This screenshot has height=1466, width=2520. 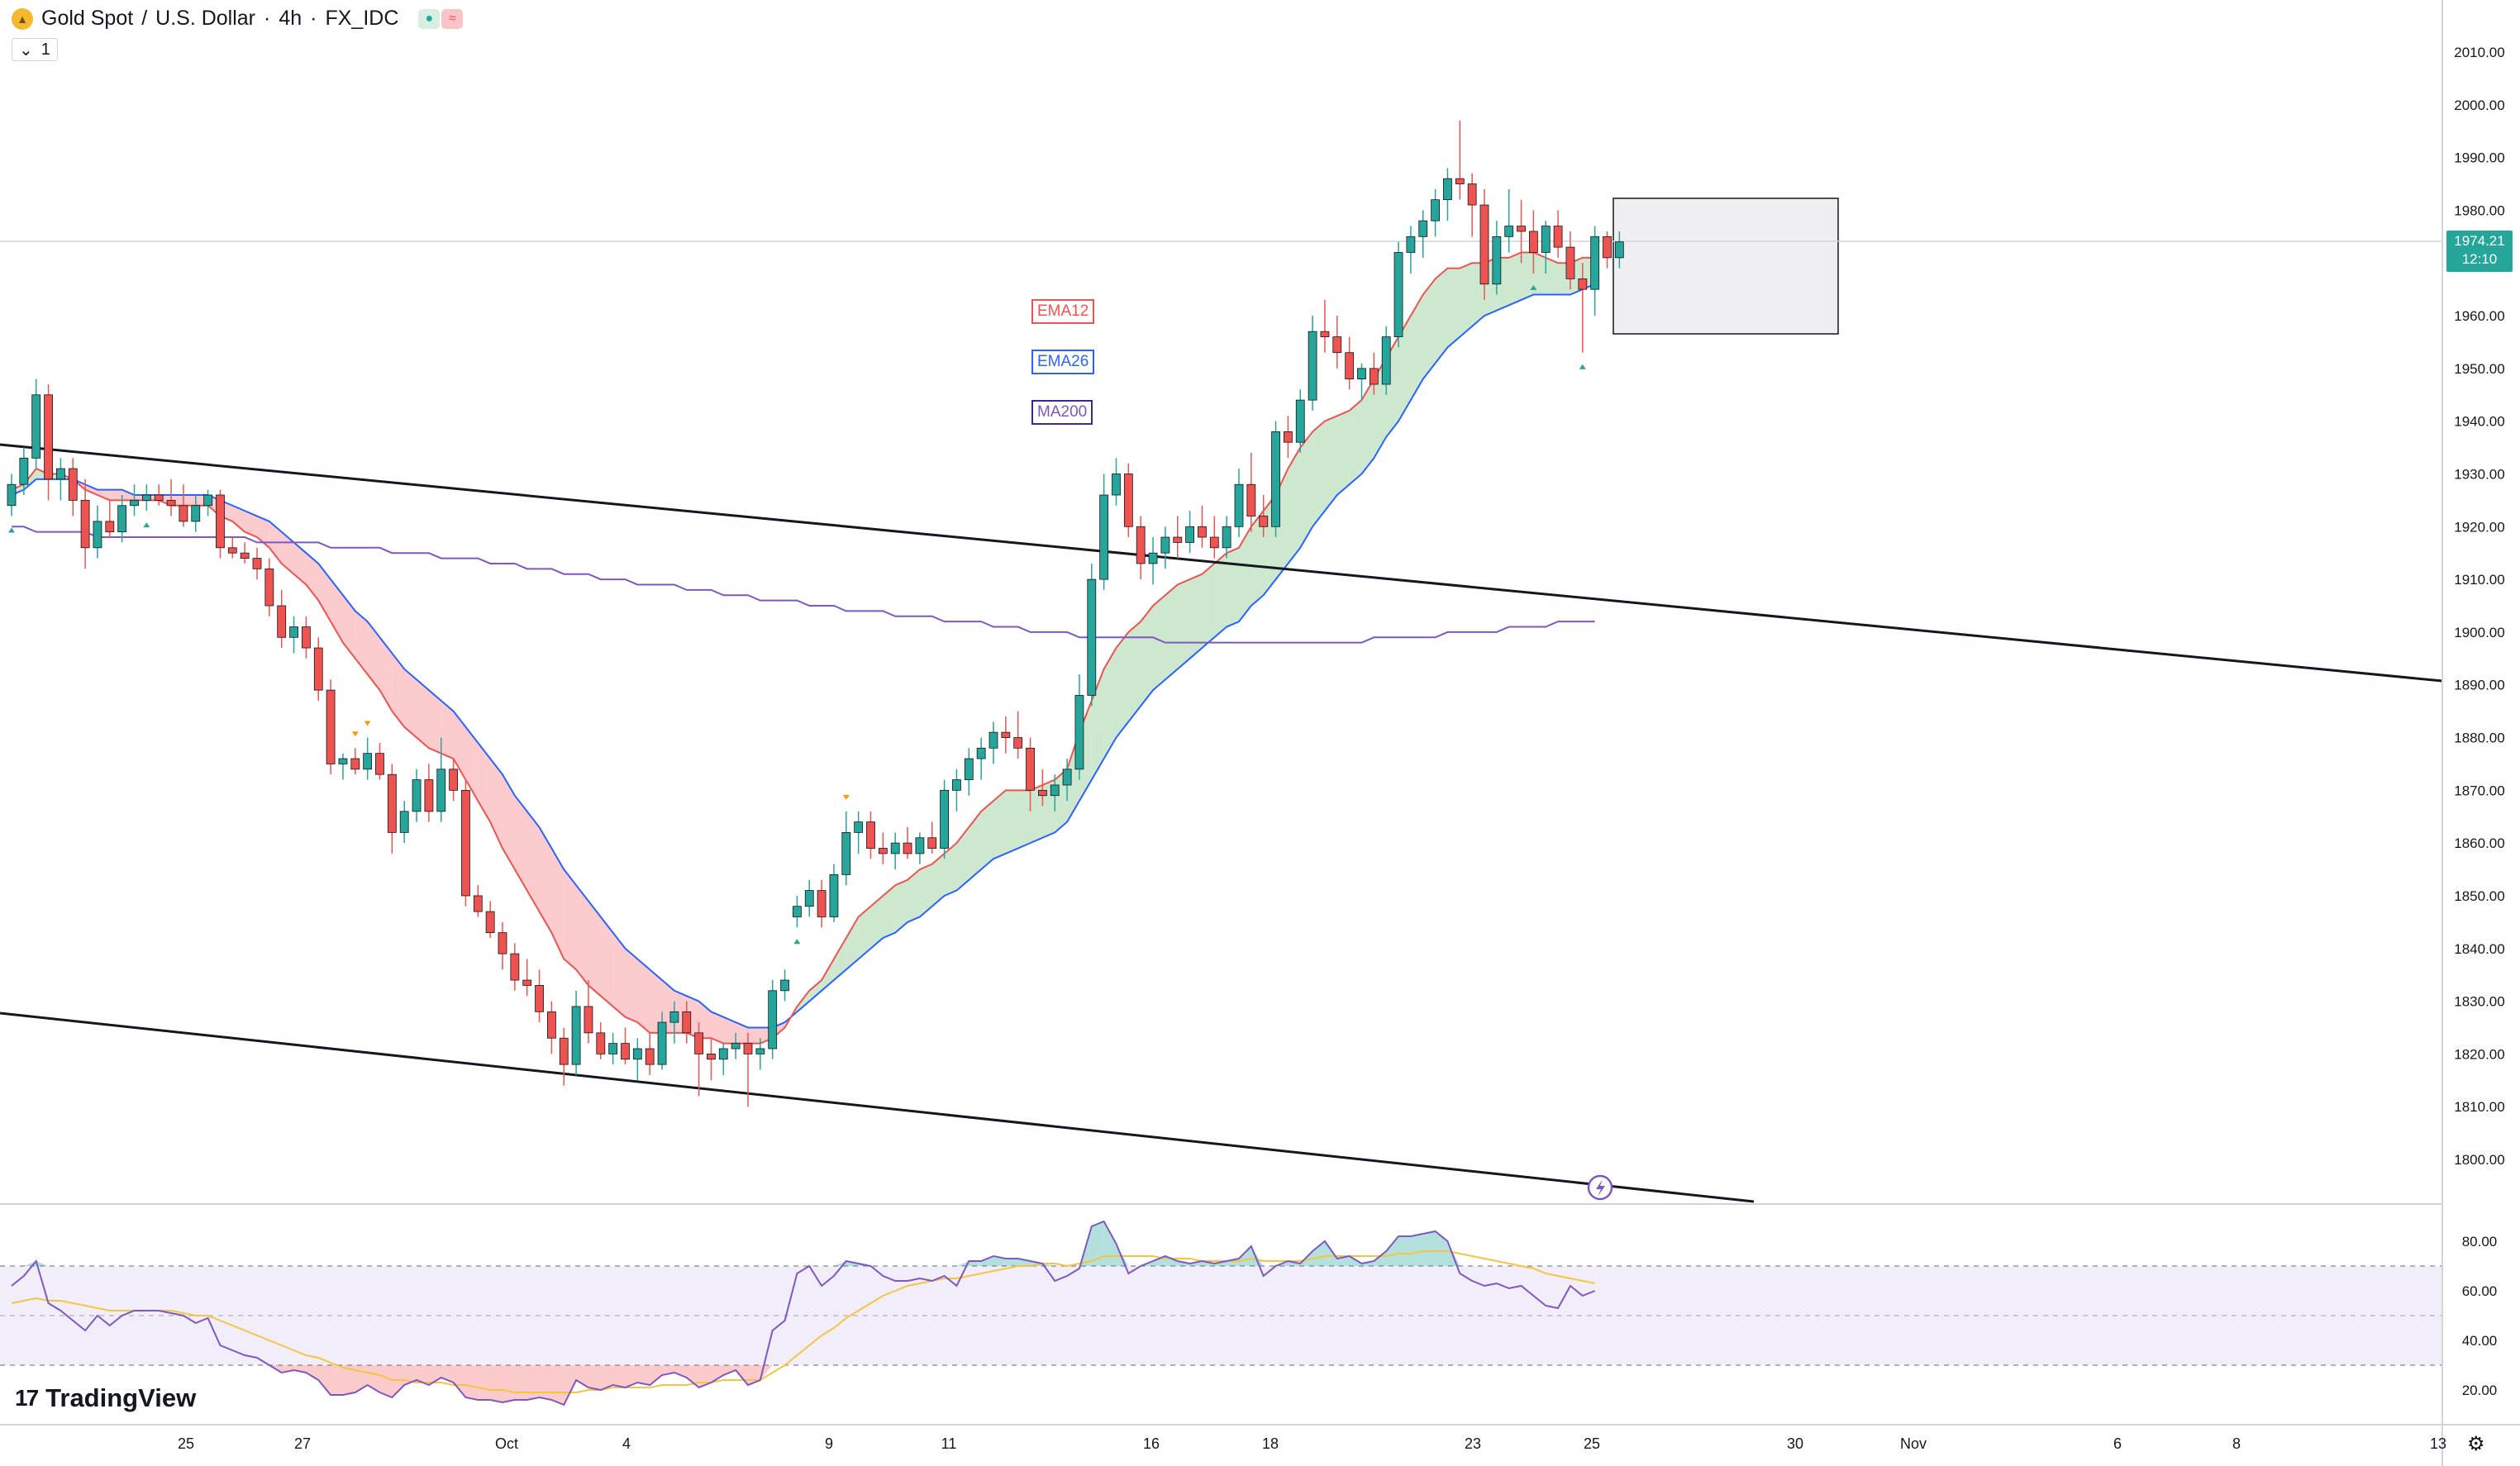 I want to click on ma200-label: MA200, so click(x=1062, y=413).